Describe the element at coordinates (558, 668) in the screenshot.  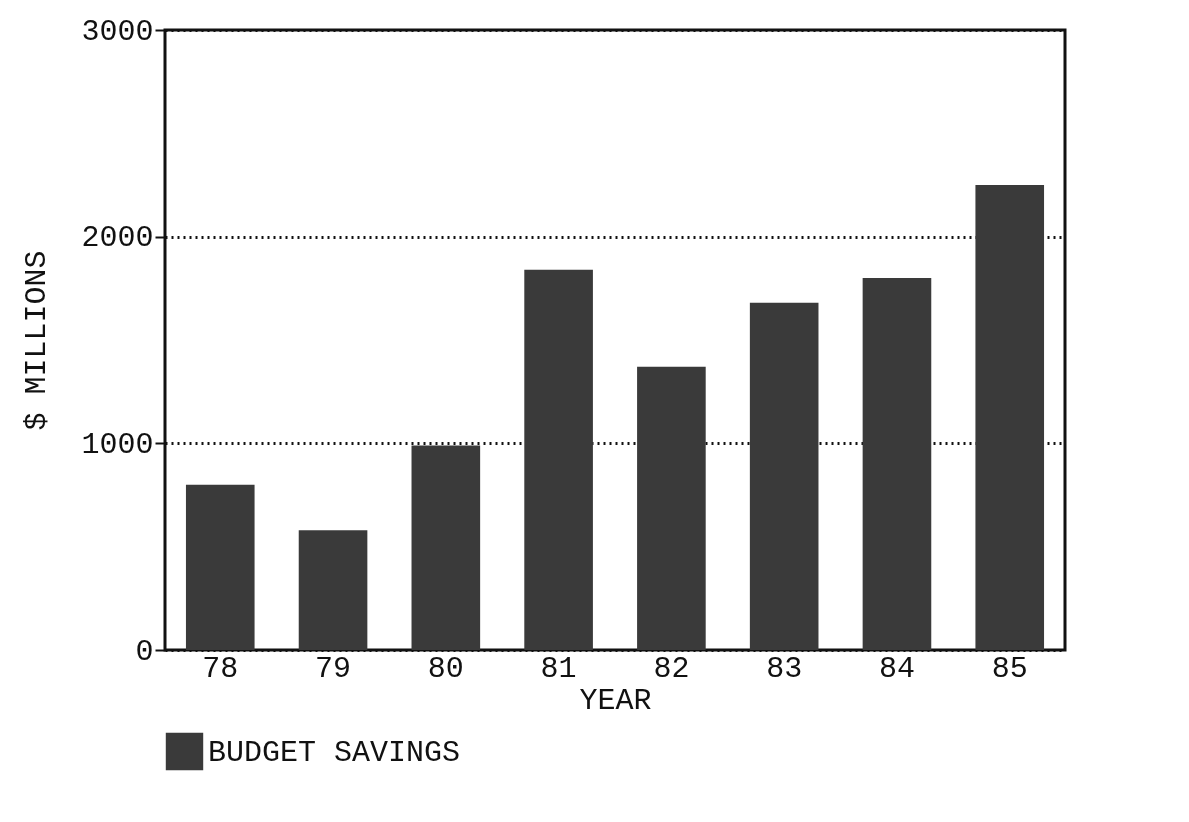
I see `x-tick-label: 81` at that location.